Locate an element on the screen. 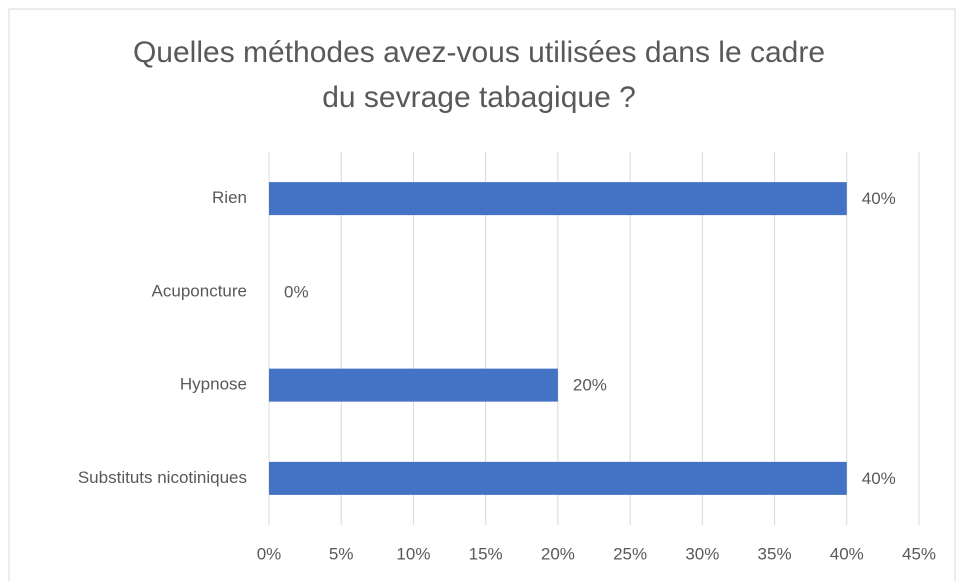 The height and width of the screenshot is (581, 958). x-tick-label: 10% is located at coordinates (413, 553).